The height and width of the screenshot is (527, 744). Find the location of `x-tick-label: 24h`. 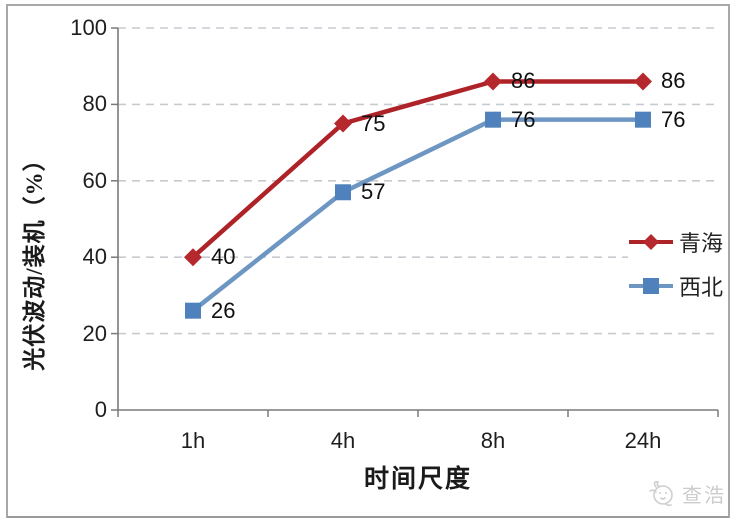

x-tick-label: 24h is located at coordinates (643, 440).